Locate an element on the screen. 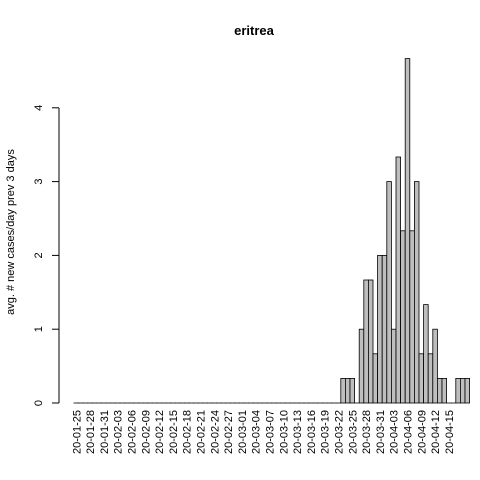  y-axis-label: avg. # new cases/day prev 3 days is located at coordinates (11, 232).